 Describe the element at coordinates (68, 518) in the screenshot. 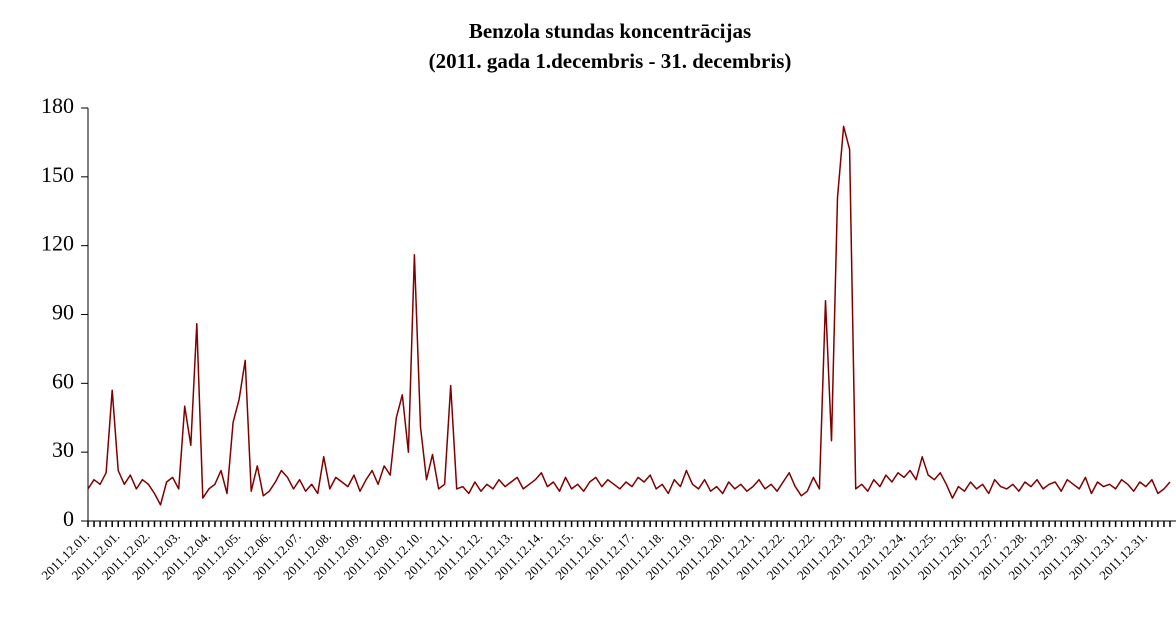

I see `y-tick-label: 0` at that location.